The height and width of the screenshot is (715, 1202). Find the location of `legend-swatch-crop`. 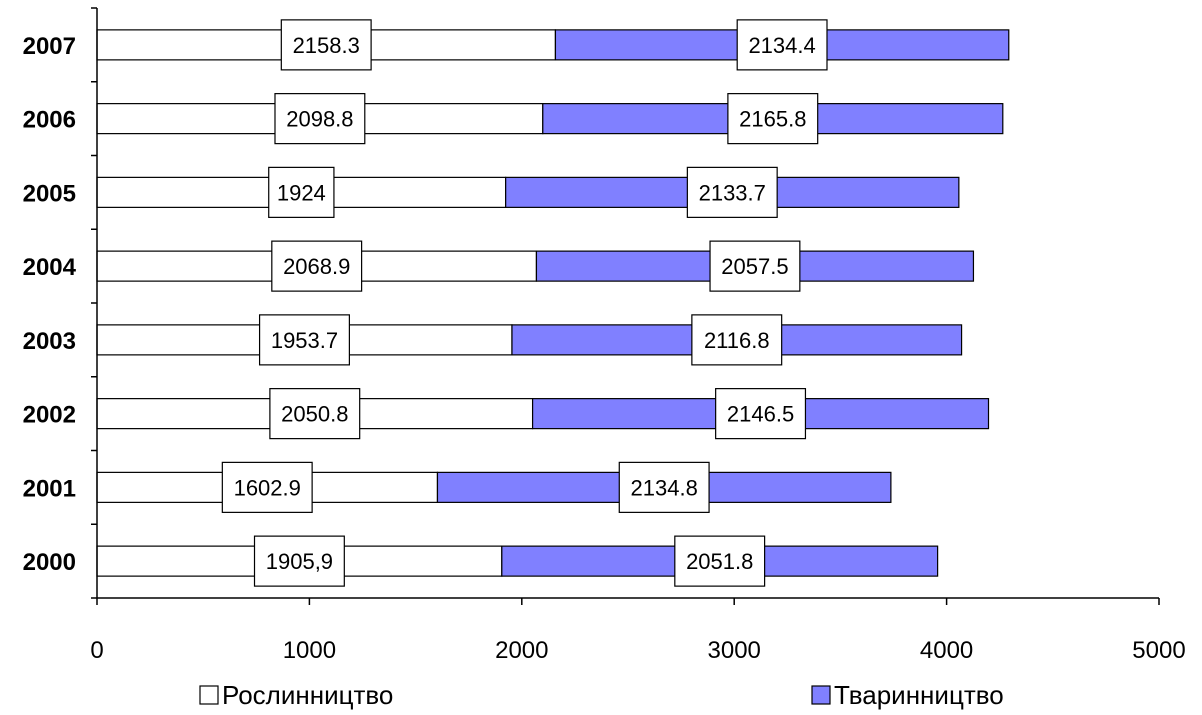

legend-swatch-crop is located at coordinates (209, 695).